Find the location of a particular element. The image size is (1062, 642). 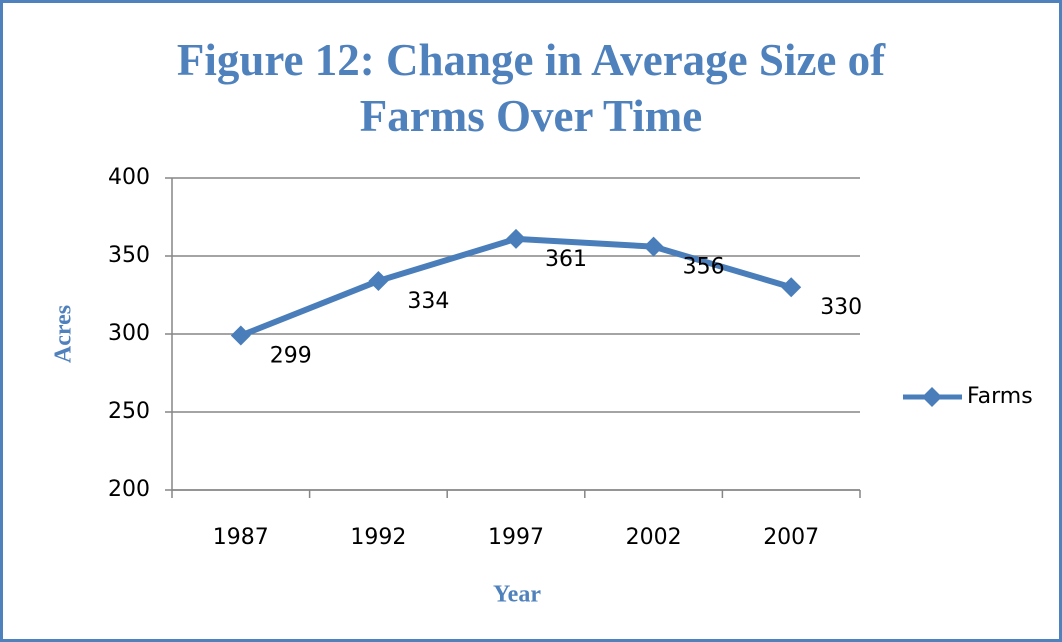

y-tick-label: 200 is located at coordinates (129, 489).